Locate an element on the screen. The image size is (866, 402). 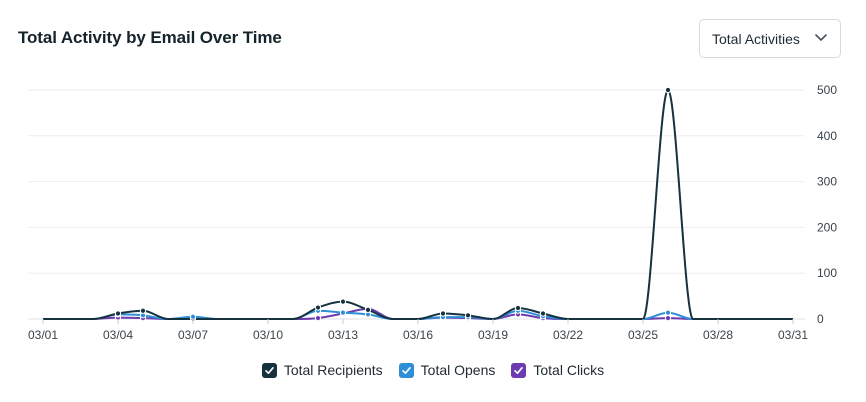
x-tick-label: 03/31 is located at coordinates (793, 335).